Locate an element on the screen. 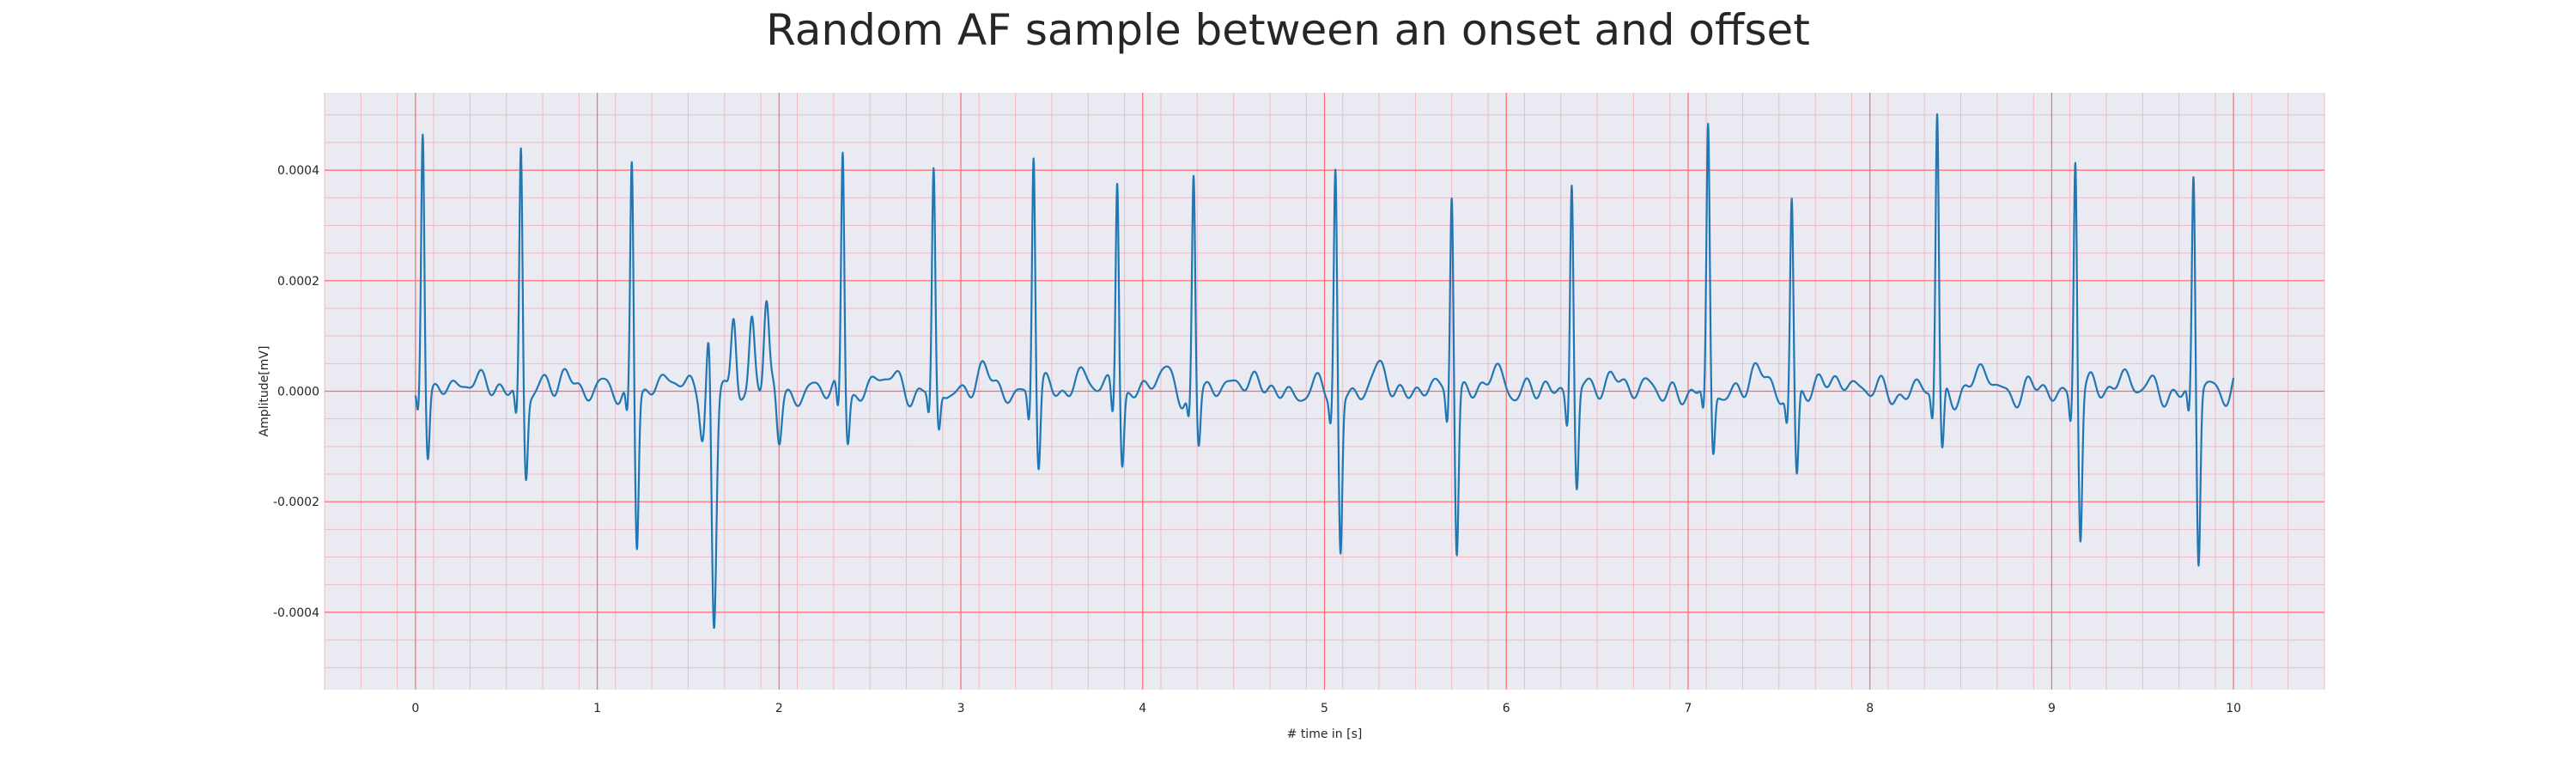 The height and width of the screenshot is (773, 2576). y-tick-label: -0.0004 is located at coordinates (296, 613).